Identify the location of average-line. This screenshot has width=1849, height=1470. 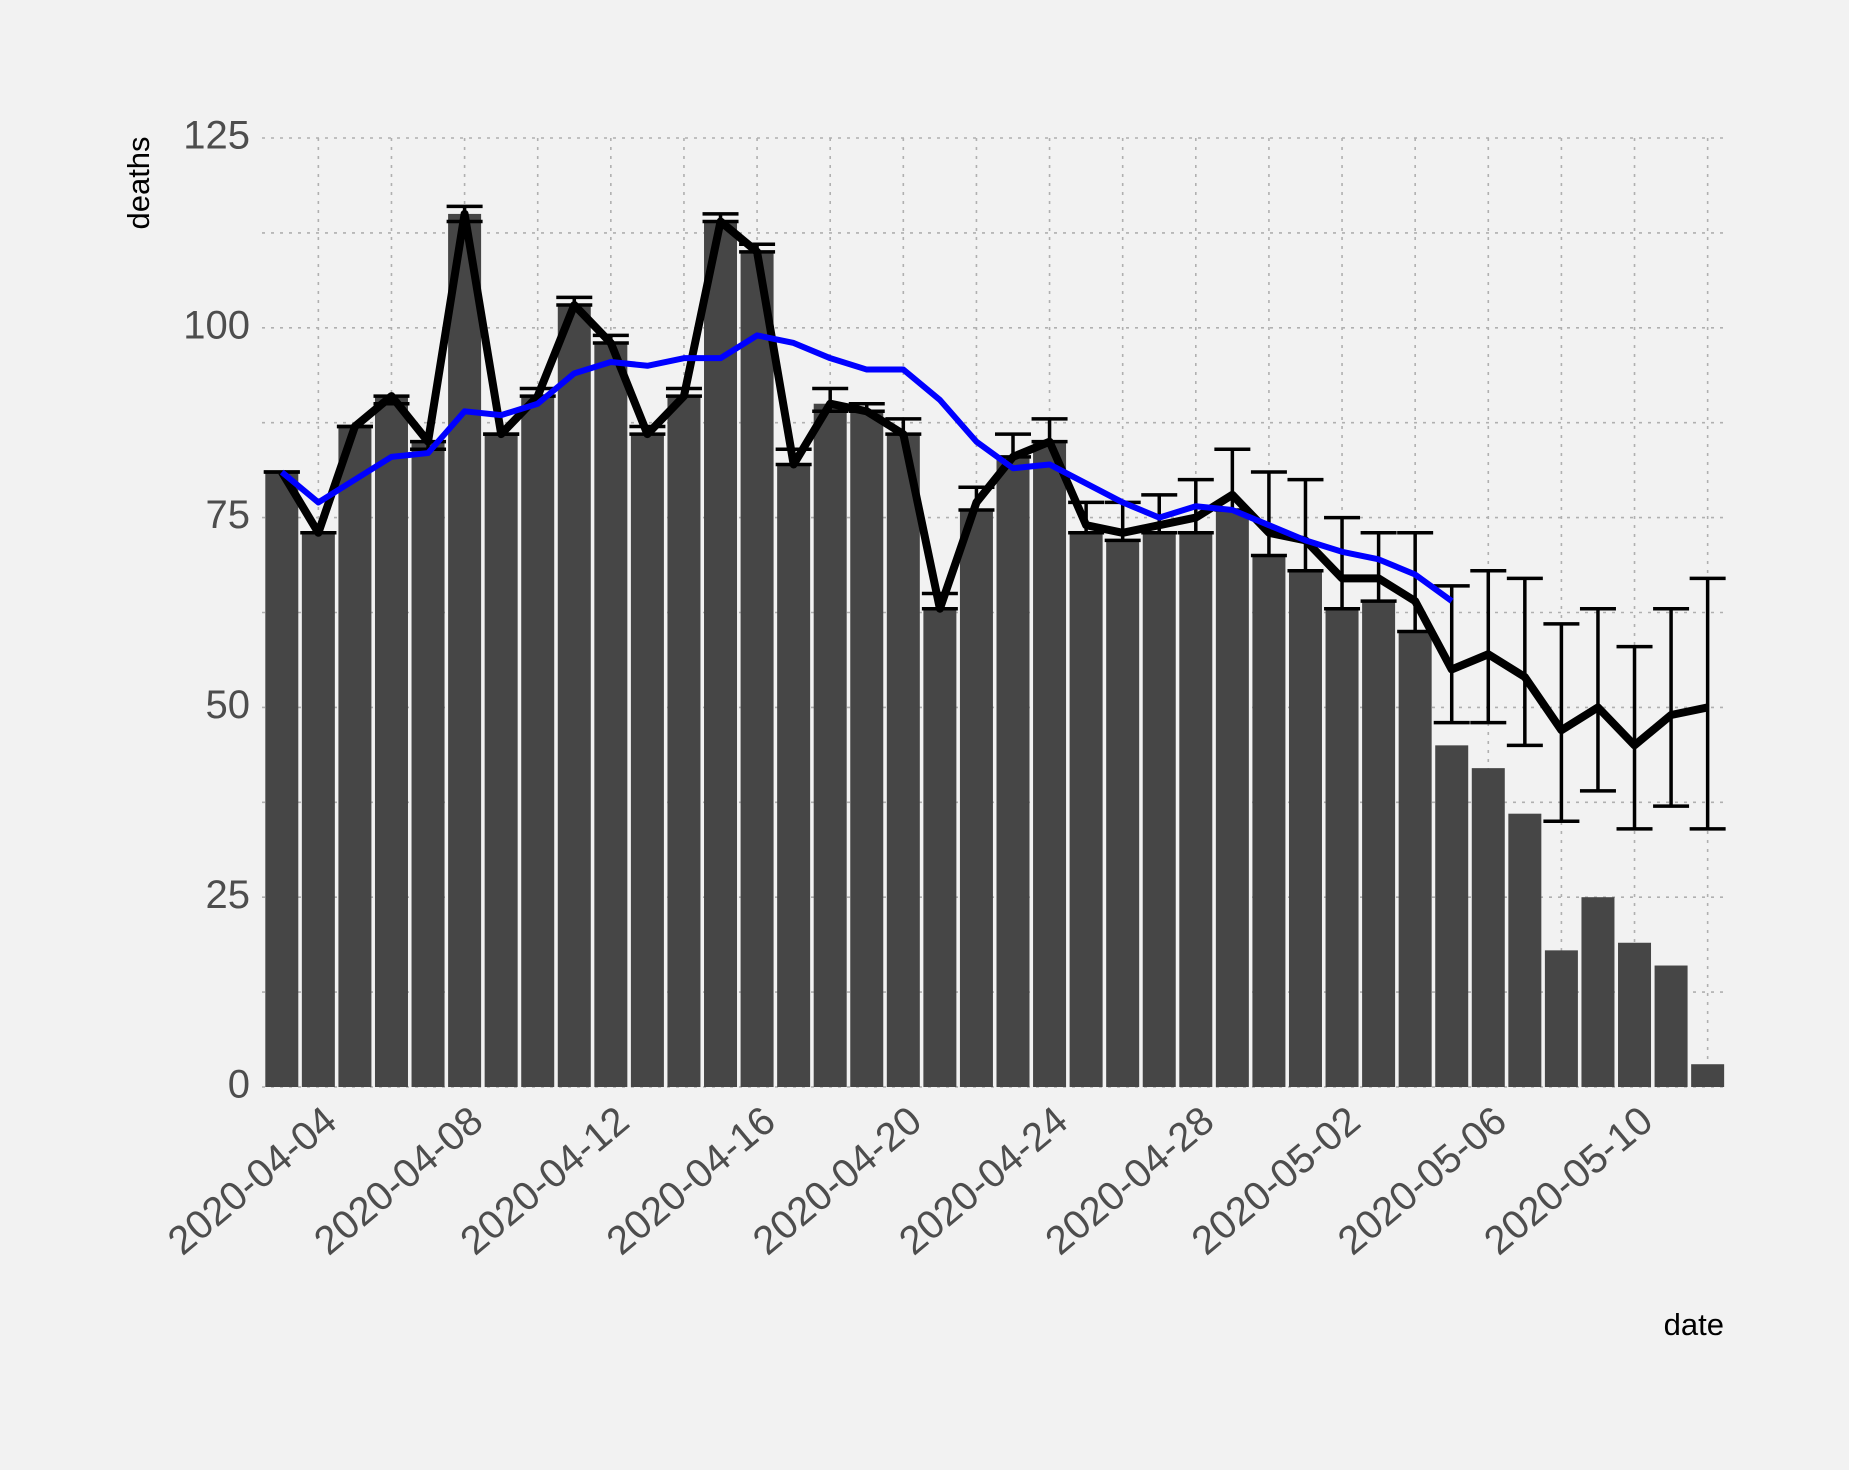
(866, 468).